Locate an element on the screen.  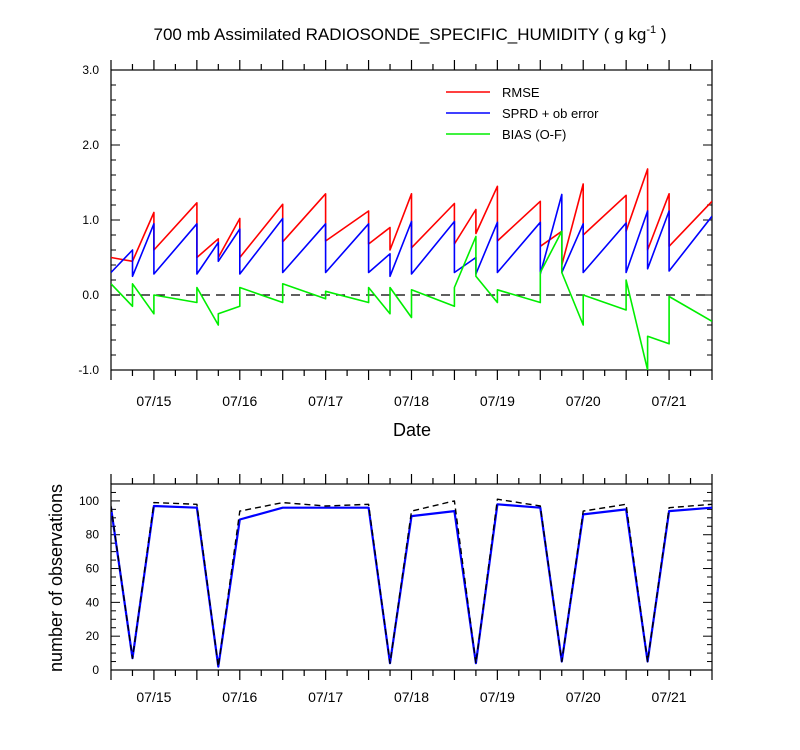
bottom-x-tick-label: 07/18 is located at coordinates (411, 697).